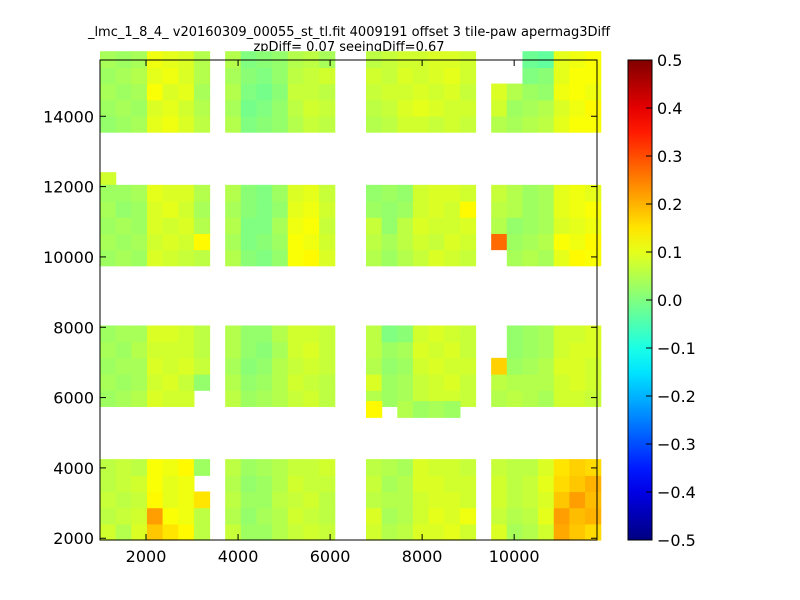 The height and width of the screenshot is (600, 800). What do you see at coordinates (68, 187) in the screenshot?
I see `y-tick-label: 12000` at bounding box center [68, 187].